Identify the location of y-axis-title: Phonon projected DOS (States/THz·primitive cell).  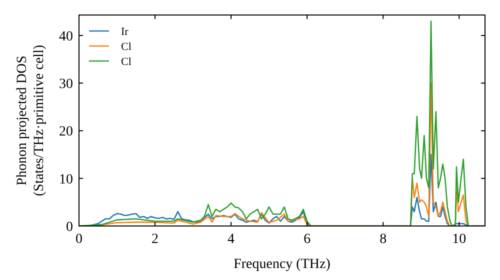
(31, 120).